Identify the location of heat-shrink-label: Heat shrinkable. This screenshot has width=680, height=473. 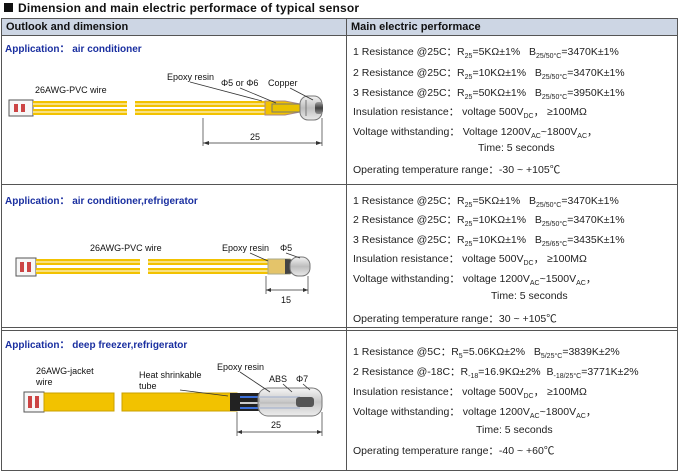
(170, 375).